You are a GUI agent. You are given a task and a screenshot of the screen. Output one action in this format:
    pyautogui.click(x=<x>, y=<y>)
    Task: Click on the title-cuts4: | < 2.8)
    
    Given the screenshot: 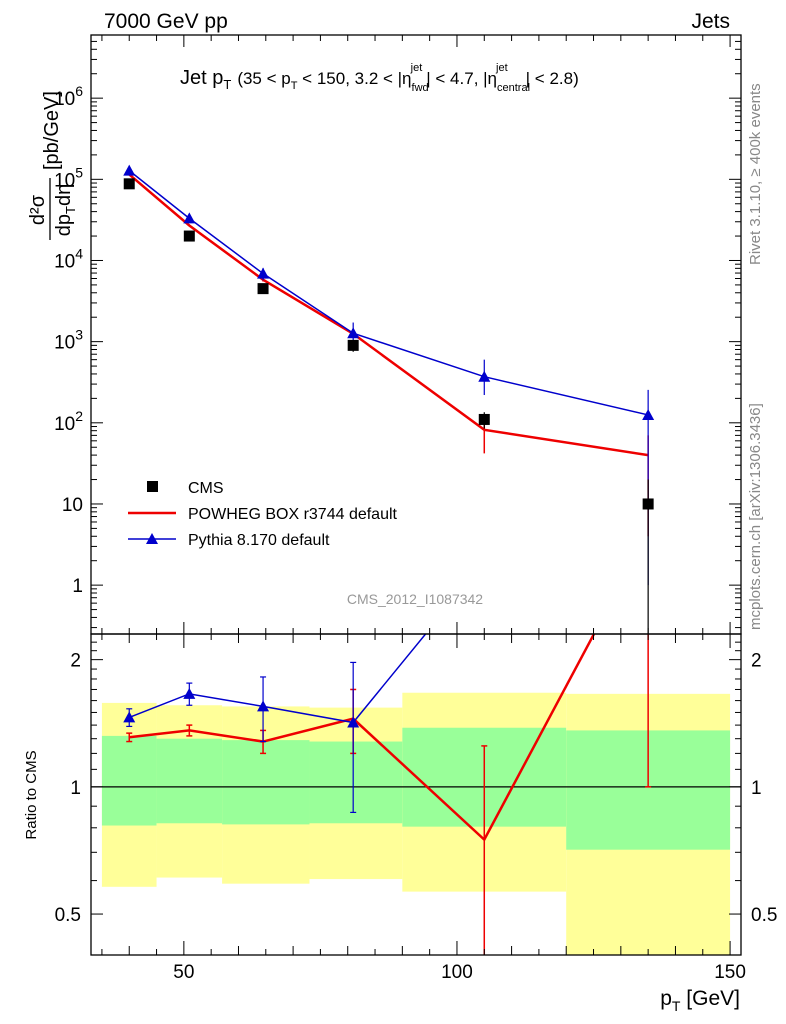 What is the action you would take?
    pyautogui.click(x=552, y=78)
    